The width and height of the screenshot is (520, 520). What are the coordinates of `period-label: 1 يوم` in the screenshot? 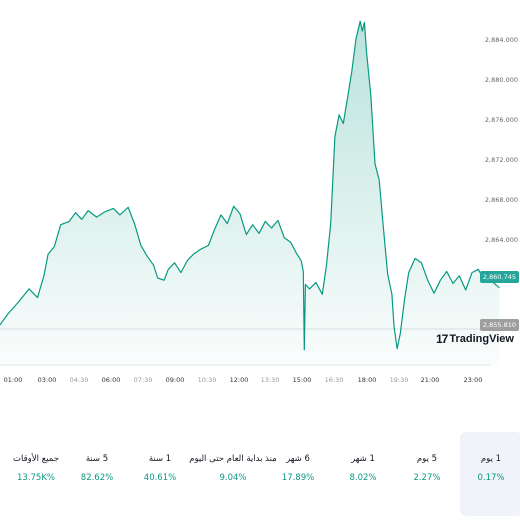 It's located at (491, 459).